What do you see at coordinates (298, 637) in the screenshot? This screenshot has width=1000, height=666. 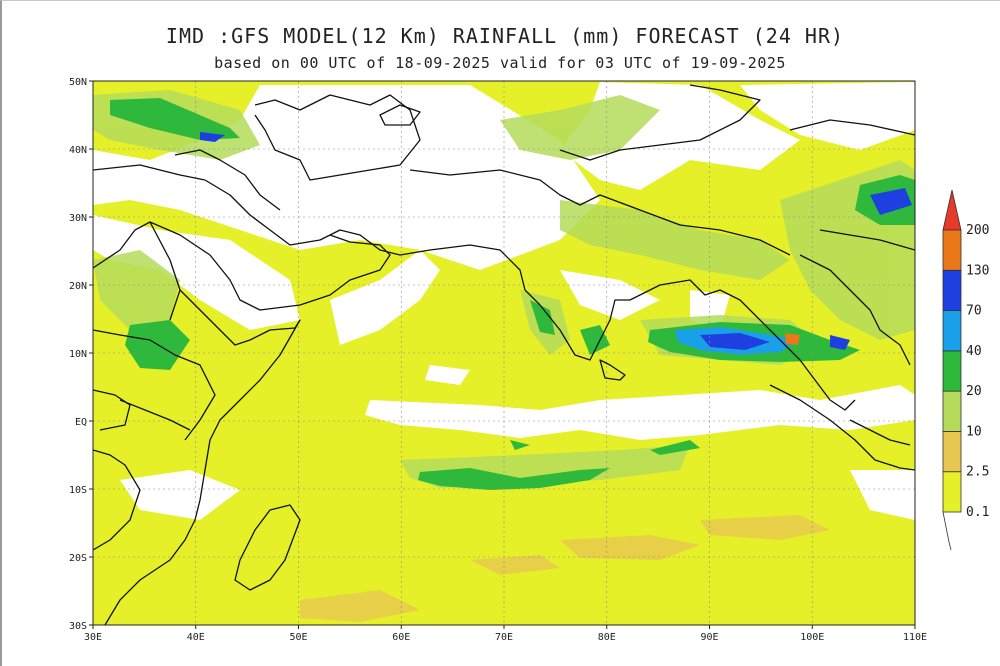 I see `lon-tick-label: 50E` at bounding box center [298, 637].